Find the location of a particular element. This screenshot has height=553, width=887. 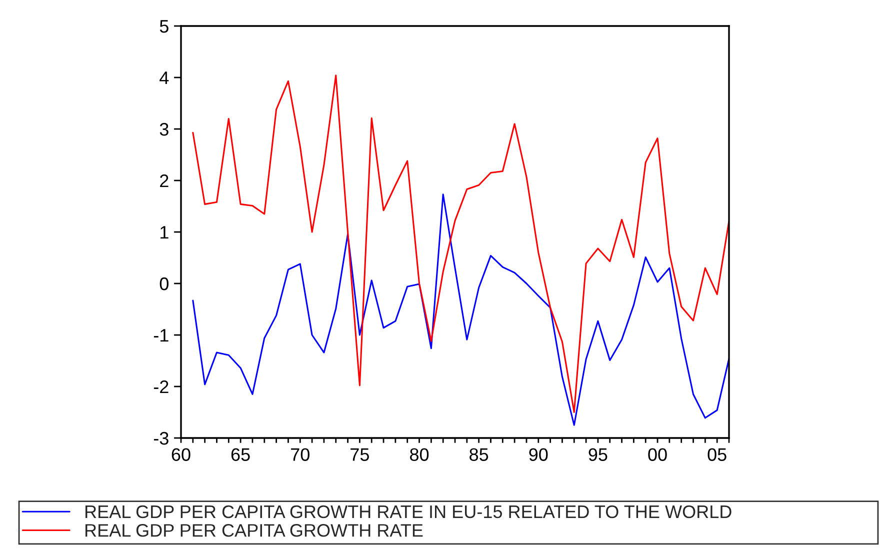

x-tick-label: 70 is located at coordinates (300, 454).